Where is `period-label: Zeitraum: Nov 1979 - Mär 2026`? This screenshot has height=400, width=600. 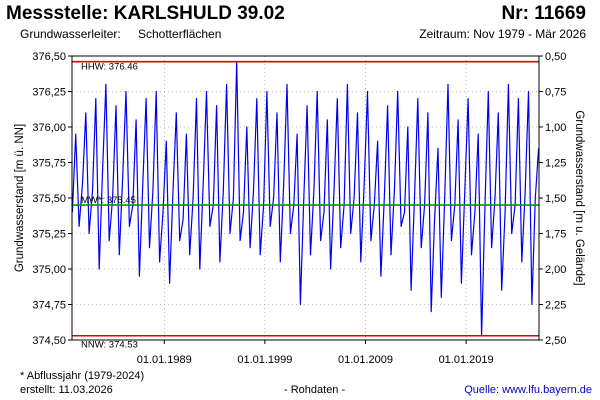
period-label: Zeitraum: Nov 1979 - Mär 2026 is located at coordinates (502, 34).